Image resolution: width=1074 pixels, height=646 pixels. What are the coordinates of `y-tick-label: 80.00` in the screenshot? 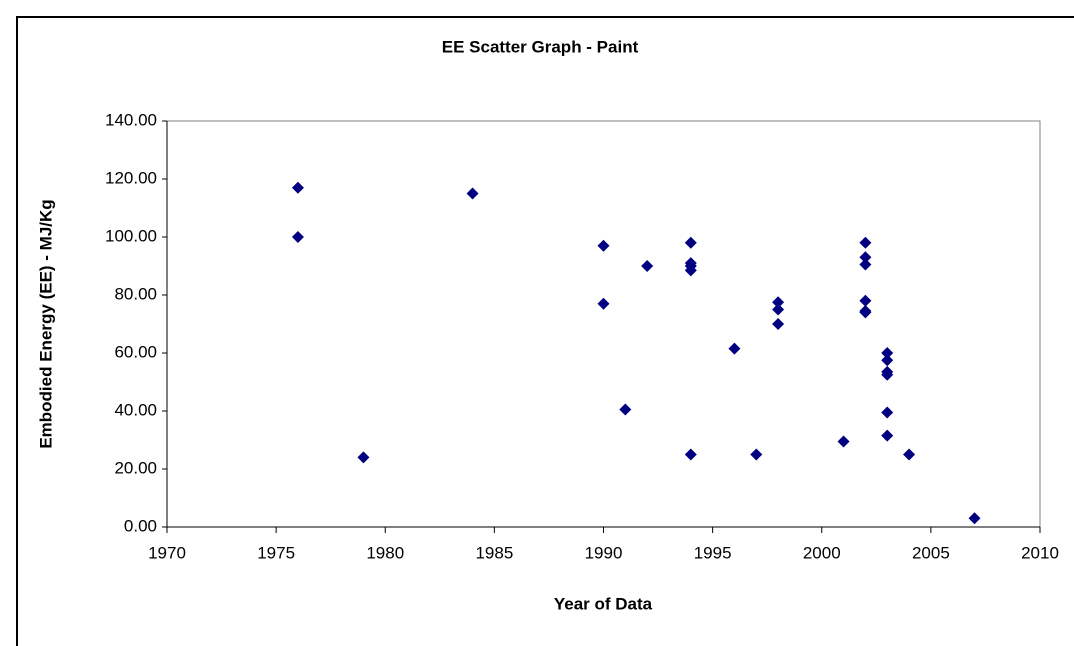 It's located at (135, 293).